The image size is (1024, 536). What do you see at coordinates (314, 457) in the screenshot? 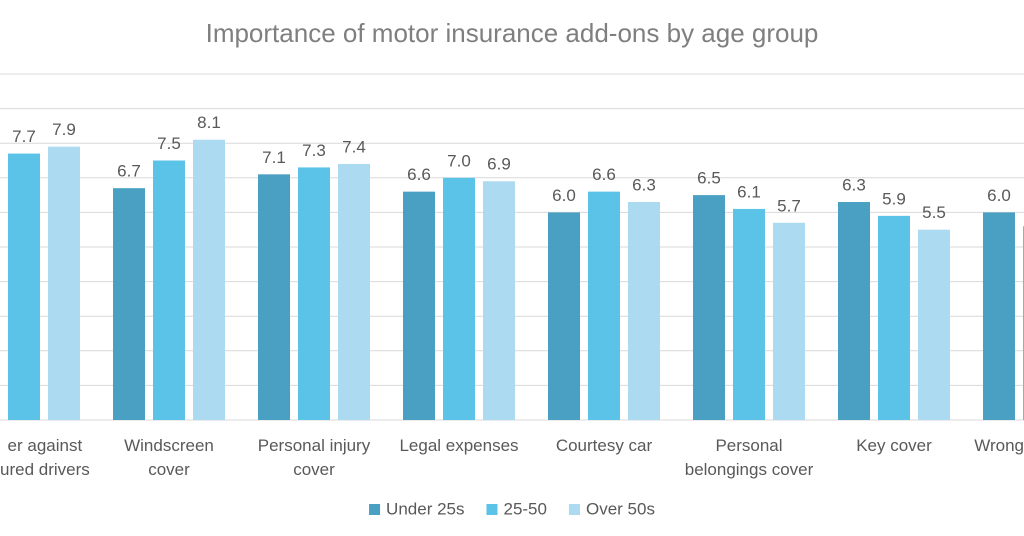
I see `x-tick-label: Personal injury cover` at bounding box center [314, 457].